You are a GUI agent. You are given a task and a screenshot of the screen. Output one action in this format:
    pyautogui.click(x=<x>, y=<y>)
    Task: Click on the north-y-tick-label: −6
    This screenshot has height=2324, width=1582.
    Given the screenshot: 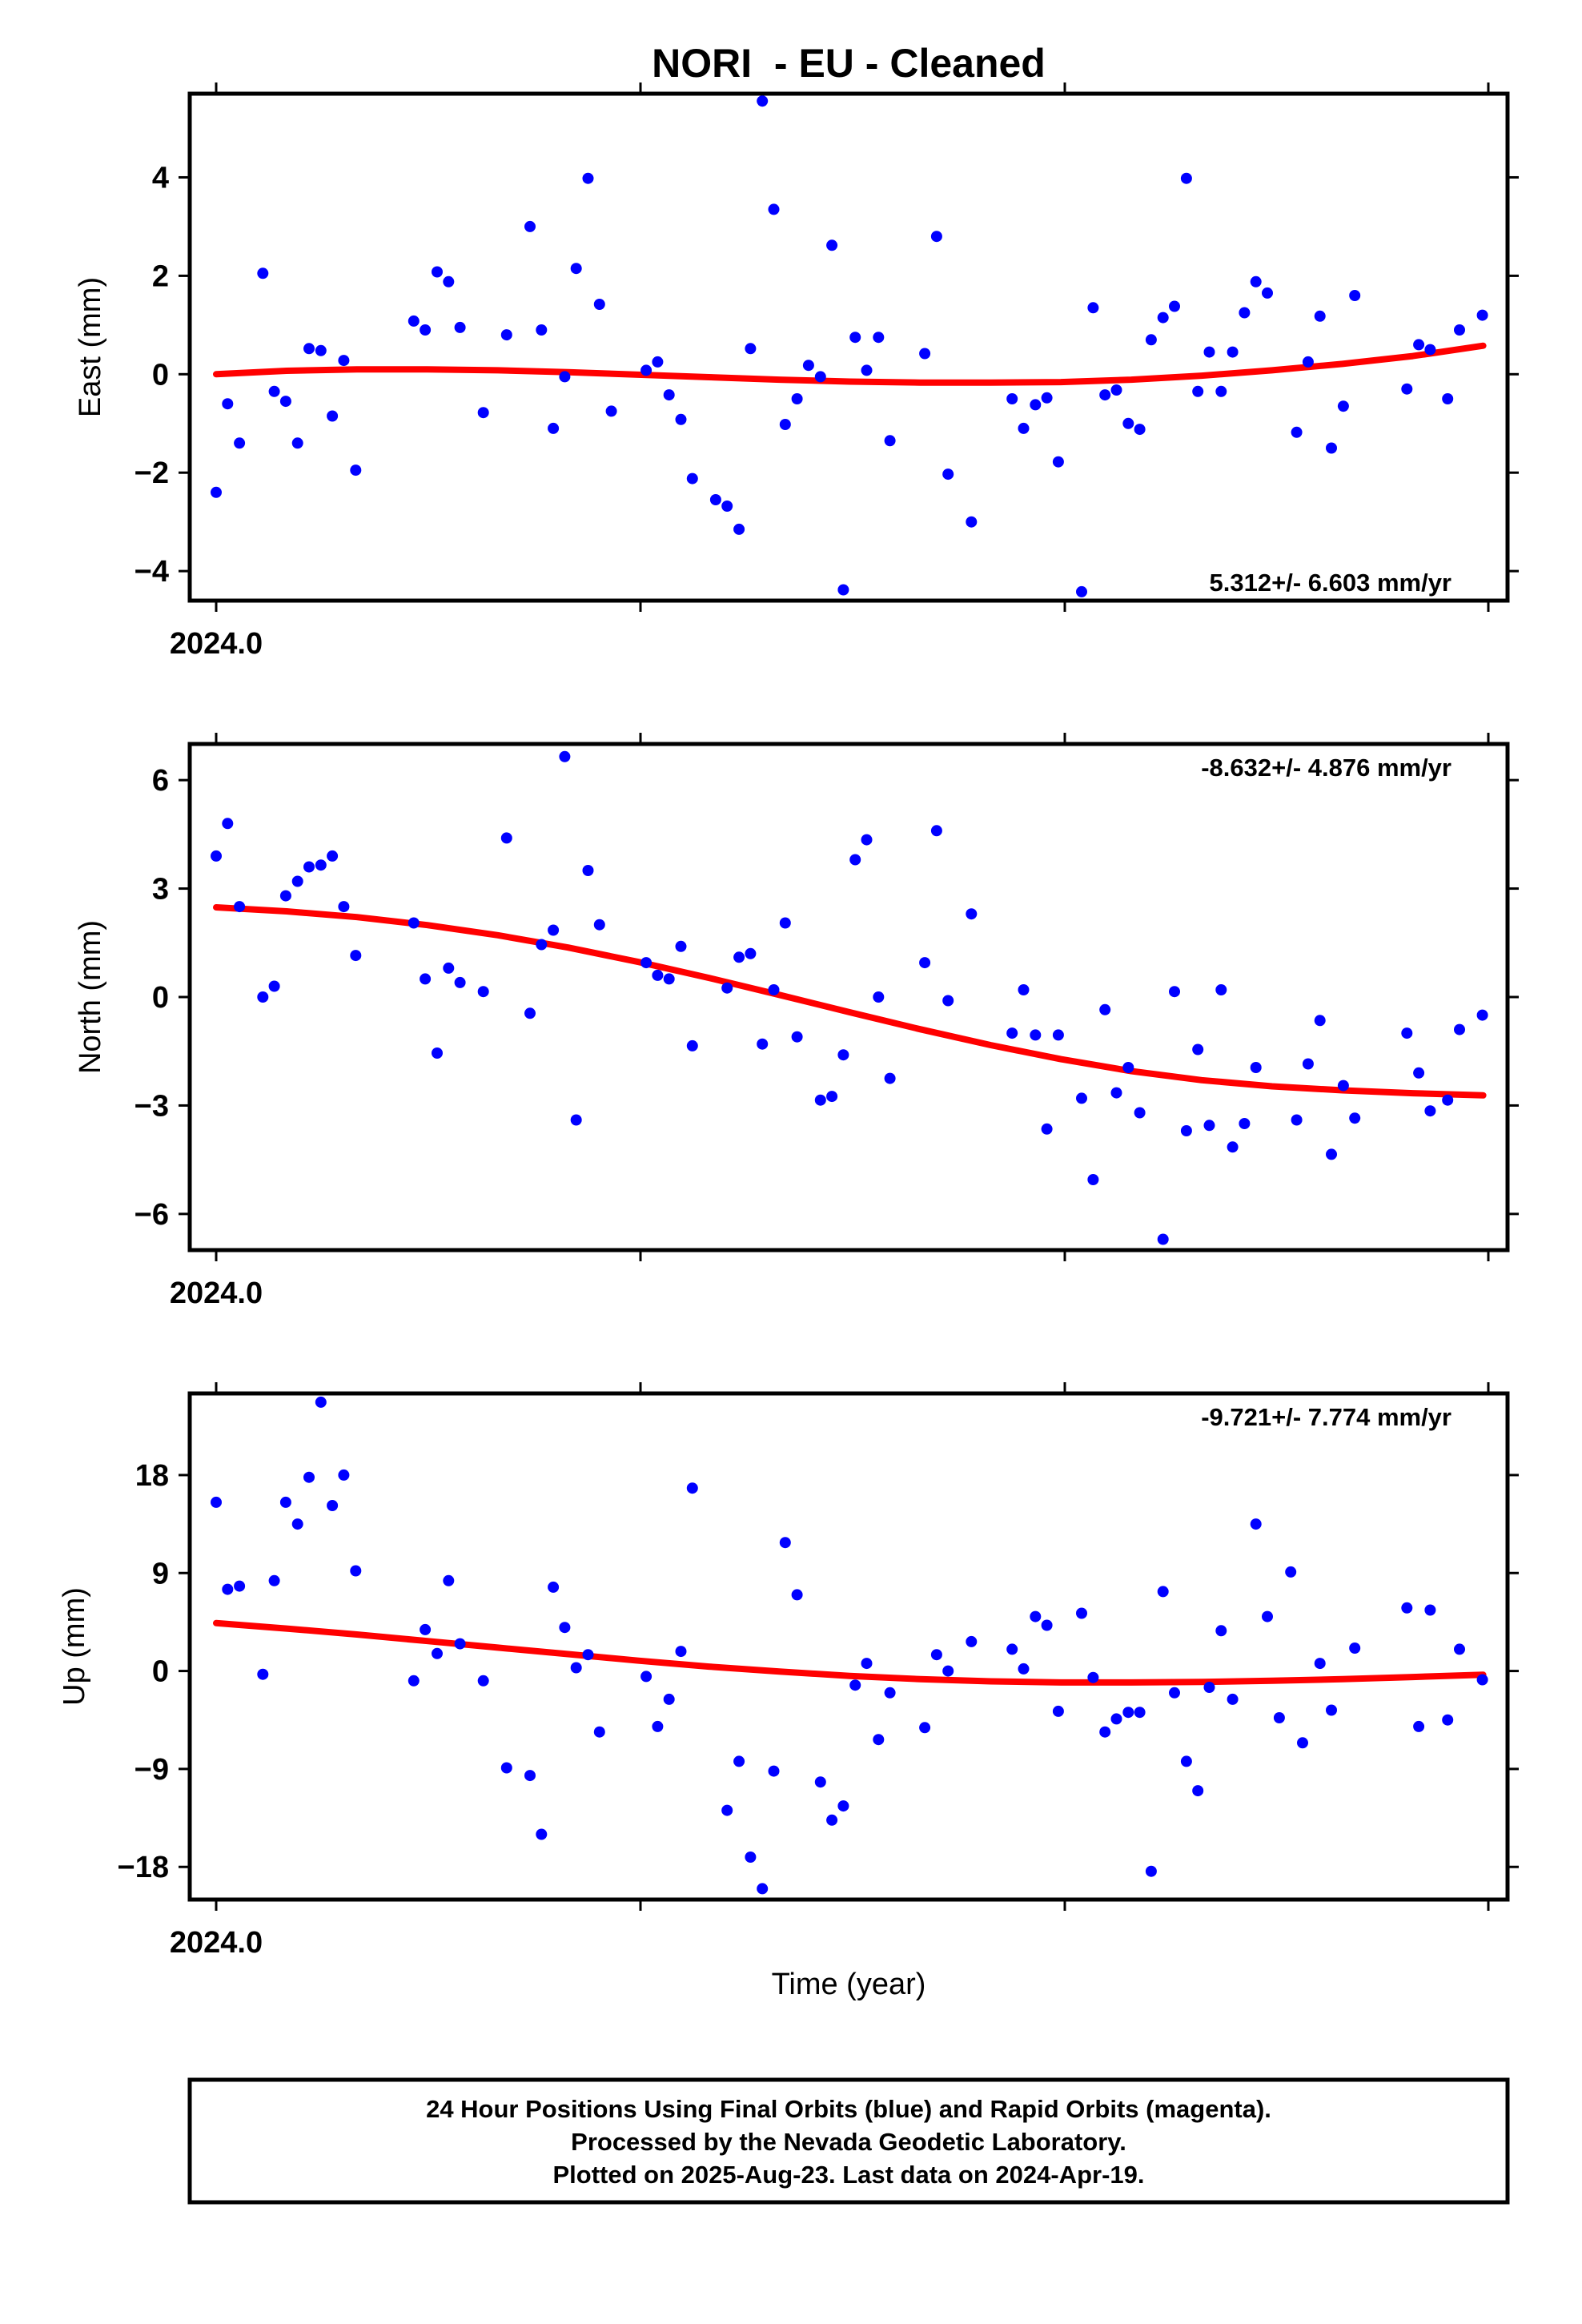 What is the action you would take?
    pyautogui.click(x=152, y=1215)
    